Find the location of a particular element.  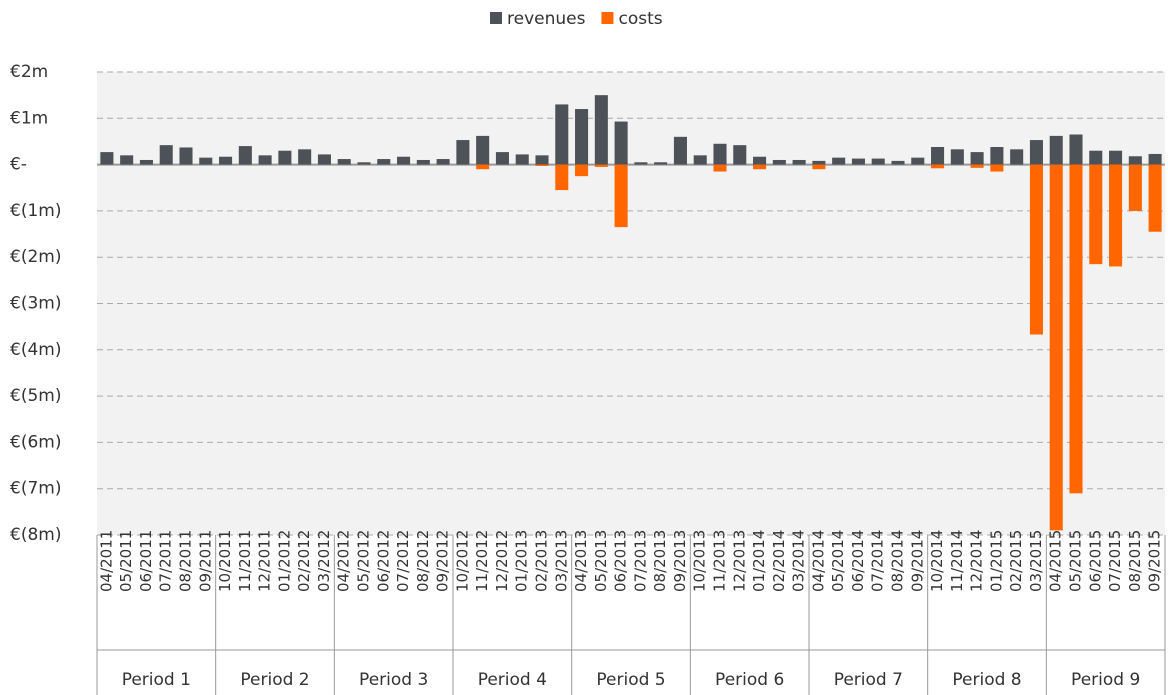

y-tick-label: €2m is located at coordinates (29, 72).